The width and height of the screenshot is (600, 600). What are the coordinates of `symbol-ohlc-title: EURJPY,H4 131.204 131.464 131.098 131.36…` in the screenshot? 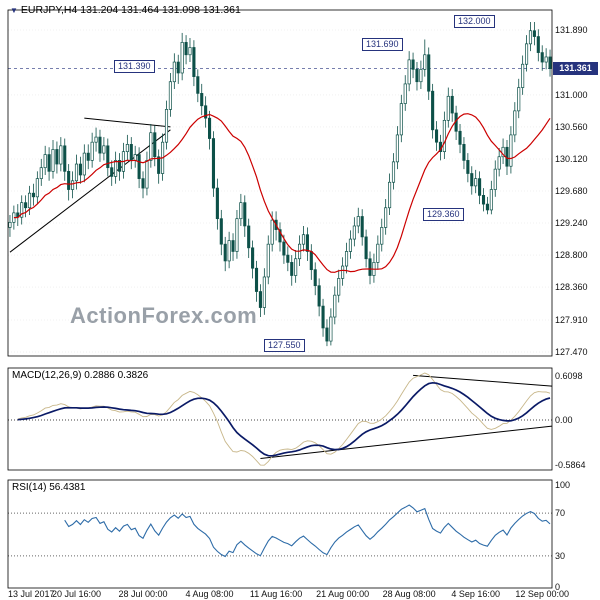 It's located at (130, 10).